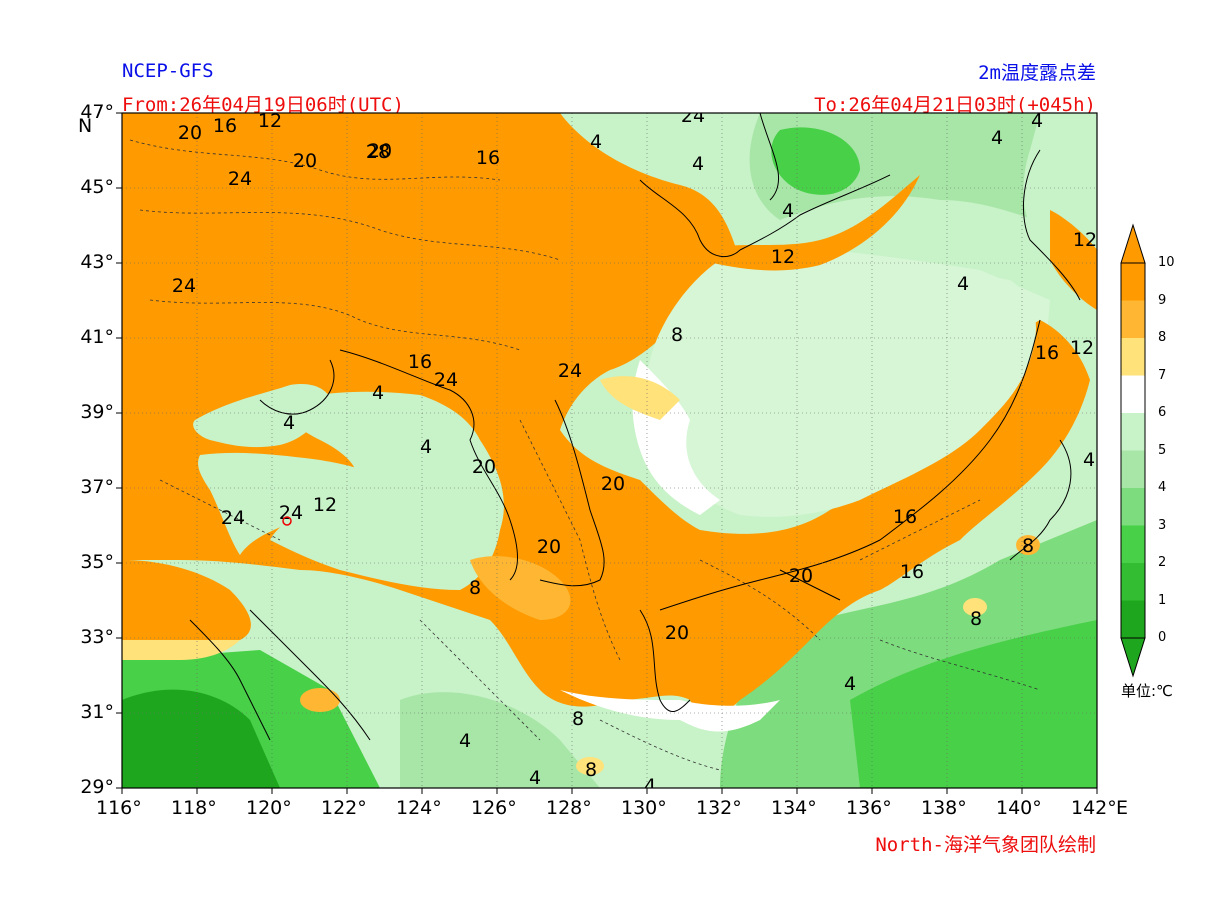 The width and height of the screenshot is (1218, 900). What do you see at coordinates (1122, 808) in the screenshot?
I see `lon-unit: E` at bounding box center [1122, 808].